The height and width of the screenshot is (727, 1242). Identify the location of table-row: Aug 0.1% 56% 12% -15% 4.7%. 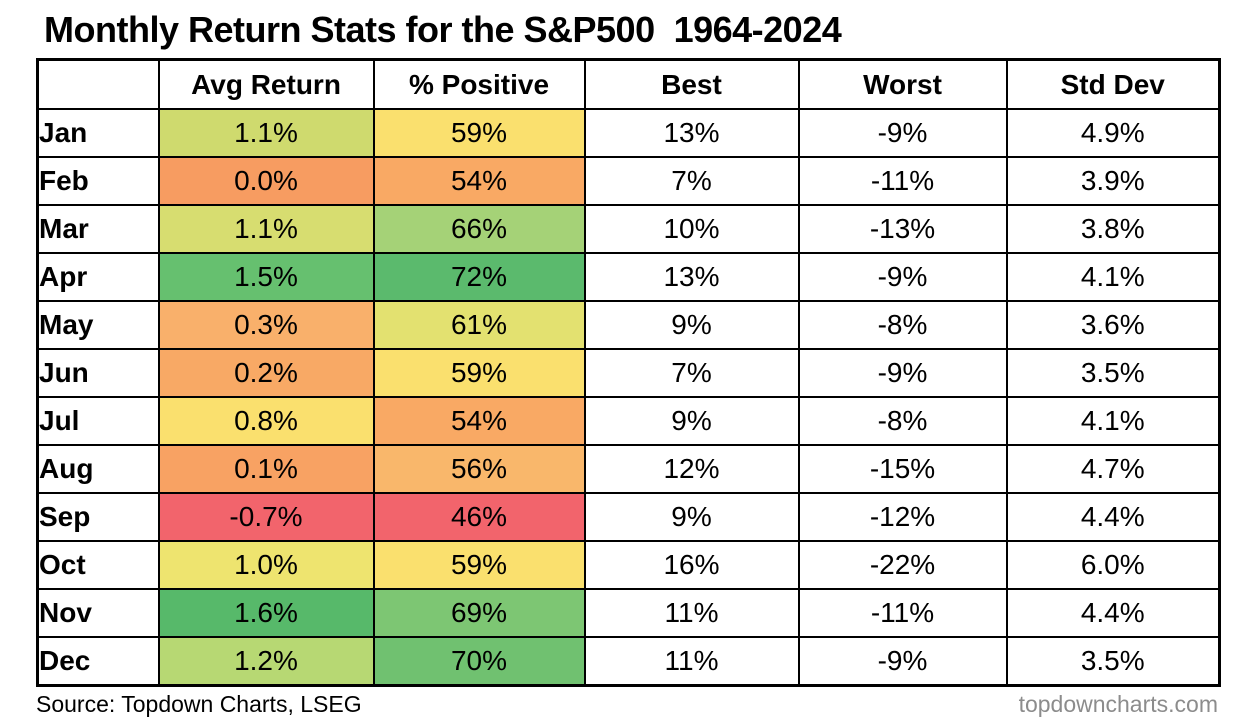
(628, 469).